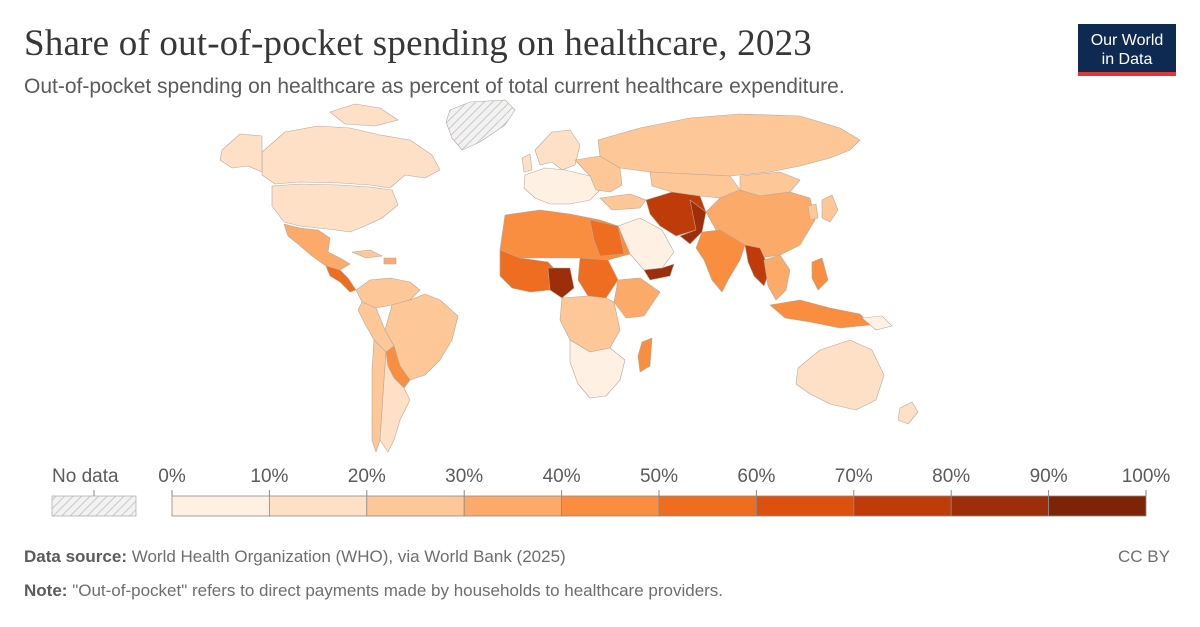 This screenshot has width=1200, height=627. I want to click on region-australia, so click(840, 375).